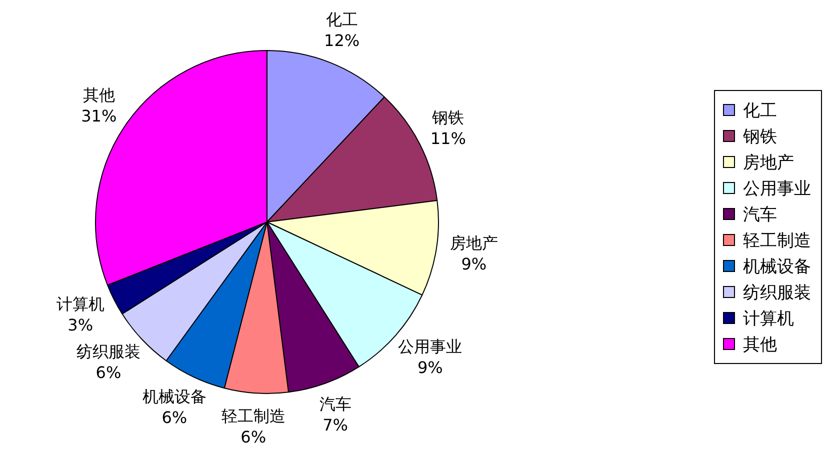 This screenshot has width=838, height=468. What do you see at coordinates (760, 137) in the screenshot?
I see `legend-label: 钢铁` at bounding box center [760, 137].